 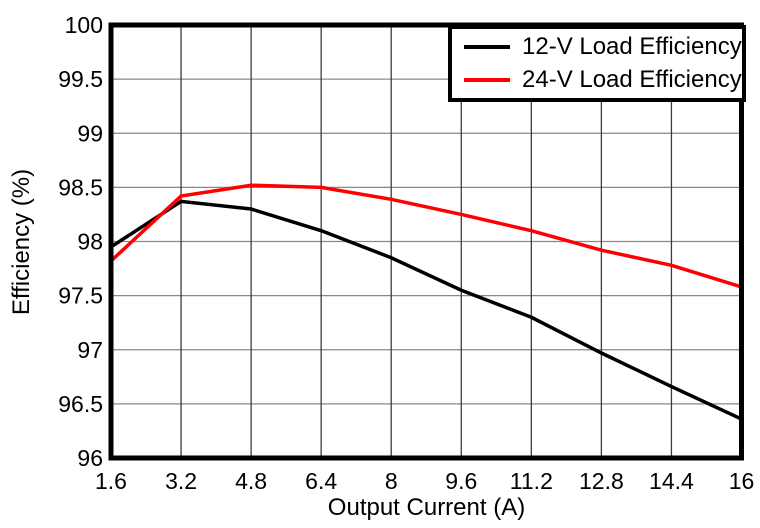 I want to click on y-tick-label: 98.5, so click(x=80, y=187).